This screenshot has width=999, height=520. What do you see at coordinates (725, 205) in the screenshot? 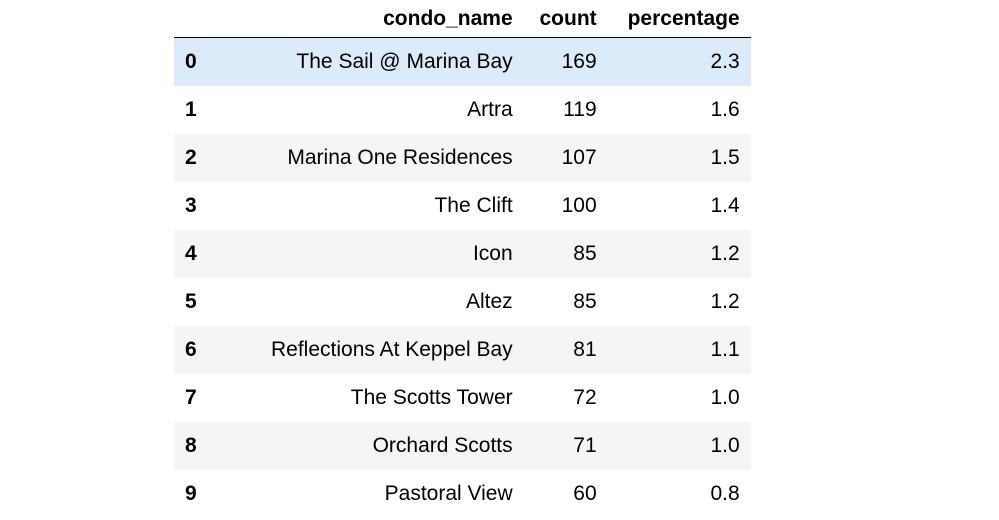
I see `percentage-cell: 1.4` at bounding box center [725, 205].